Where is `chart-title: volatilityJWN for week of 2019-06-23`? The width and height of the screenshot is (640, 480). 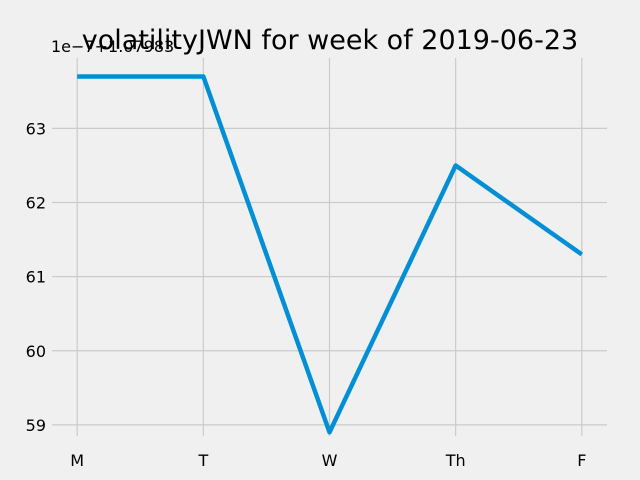 chart-title: volatilityJWN for week of 2019-06-23 is located at coordinates (330, 40).